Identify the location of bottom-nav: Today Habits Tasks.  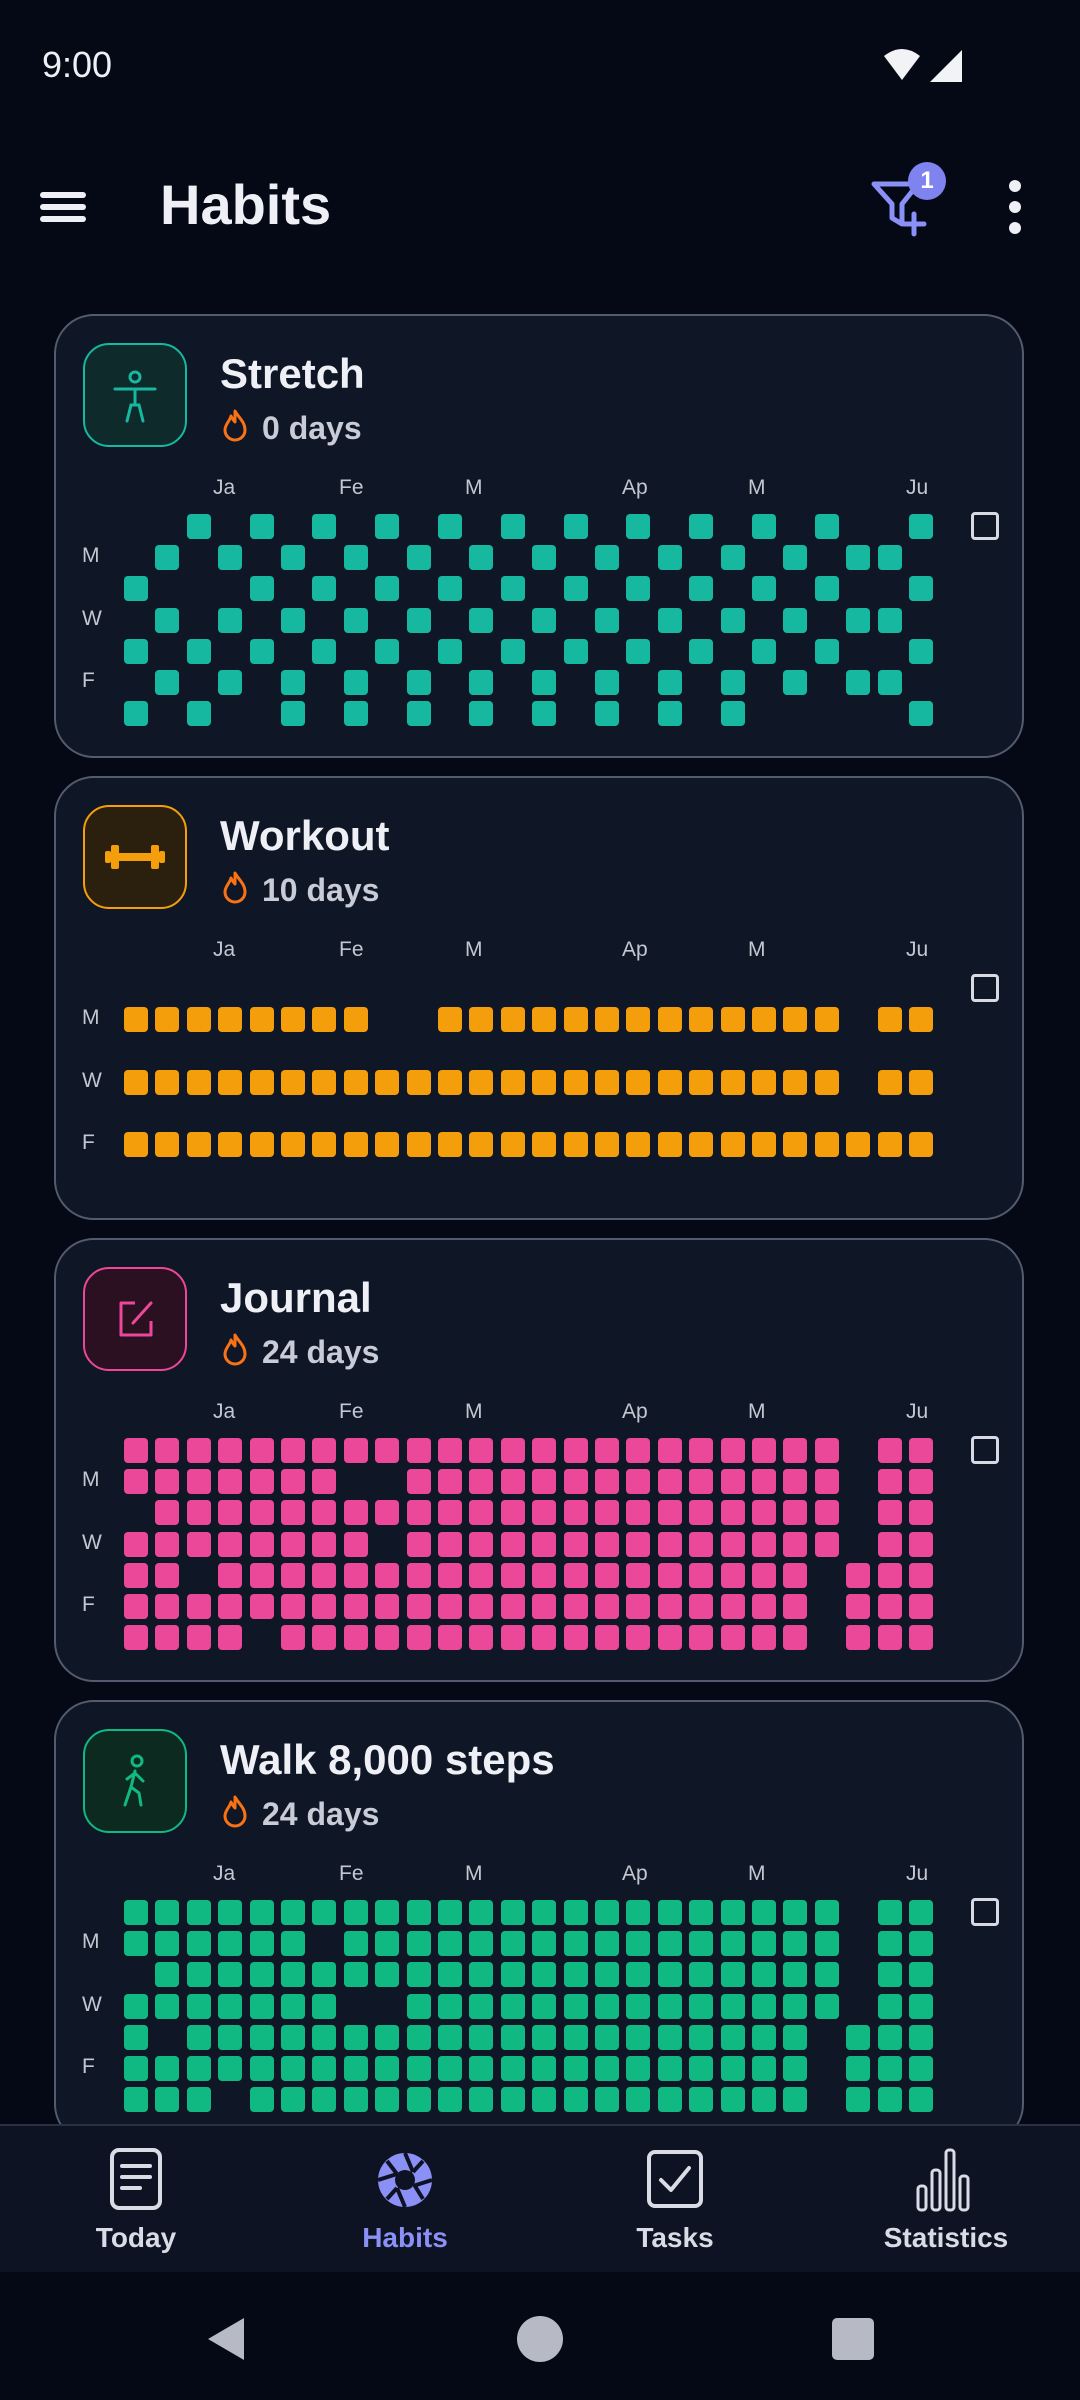
(540, 2198).